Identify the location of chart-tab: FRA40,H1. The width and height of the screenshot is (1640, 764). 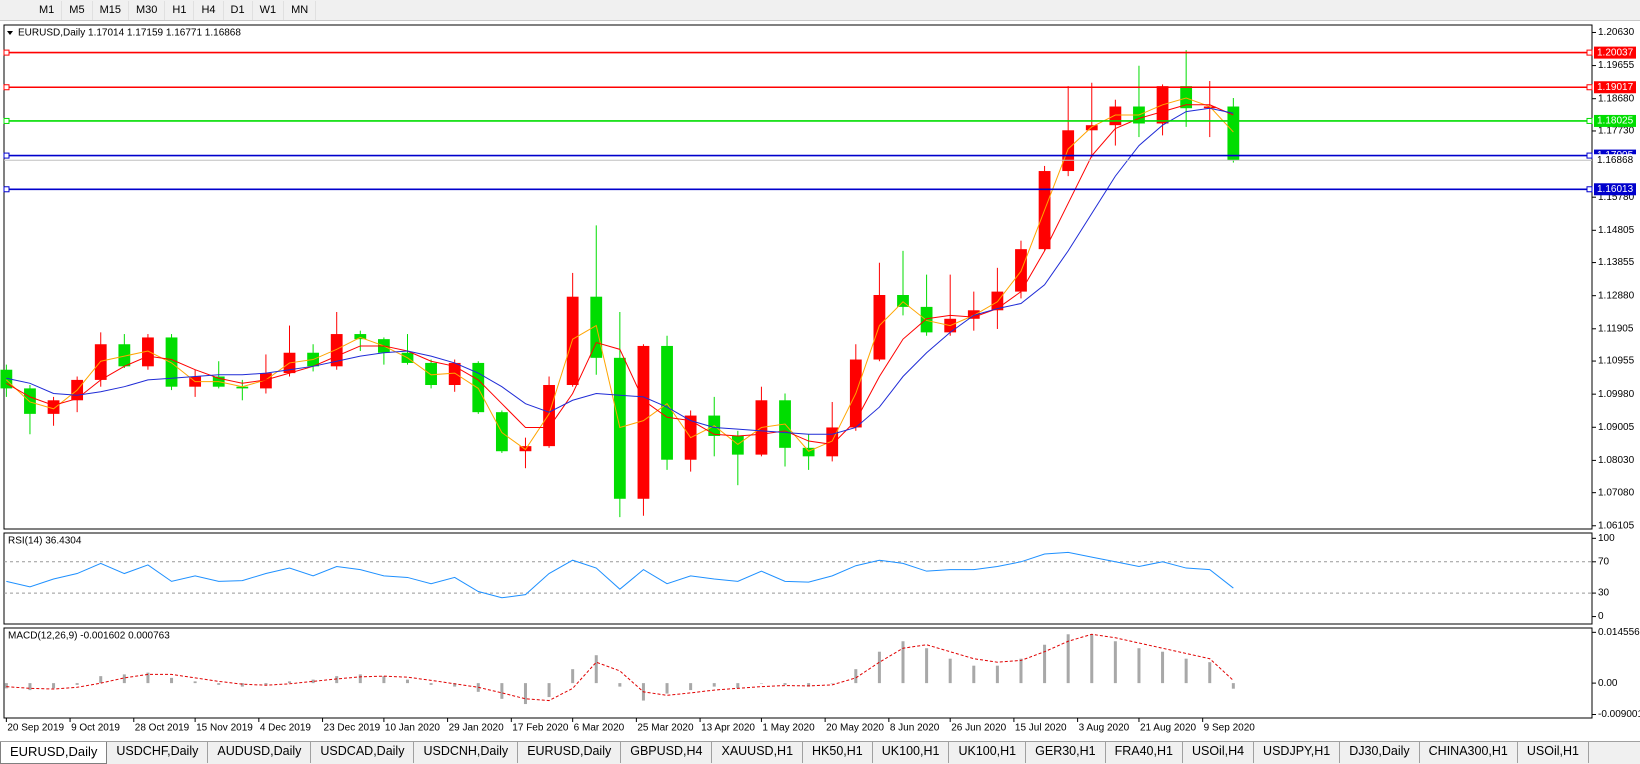
(1144, 752).